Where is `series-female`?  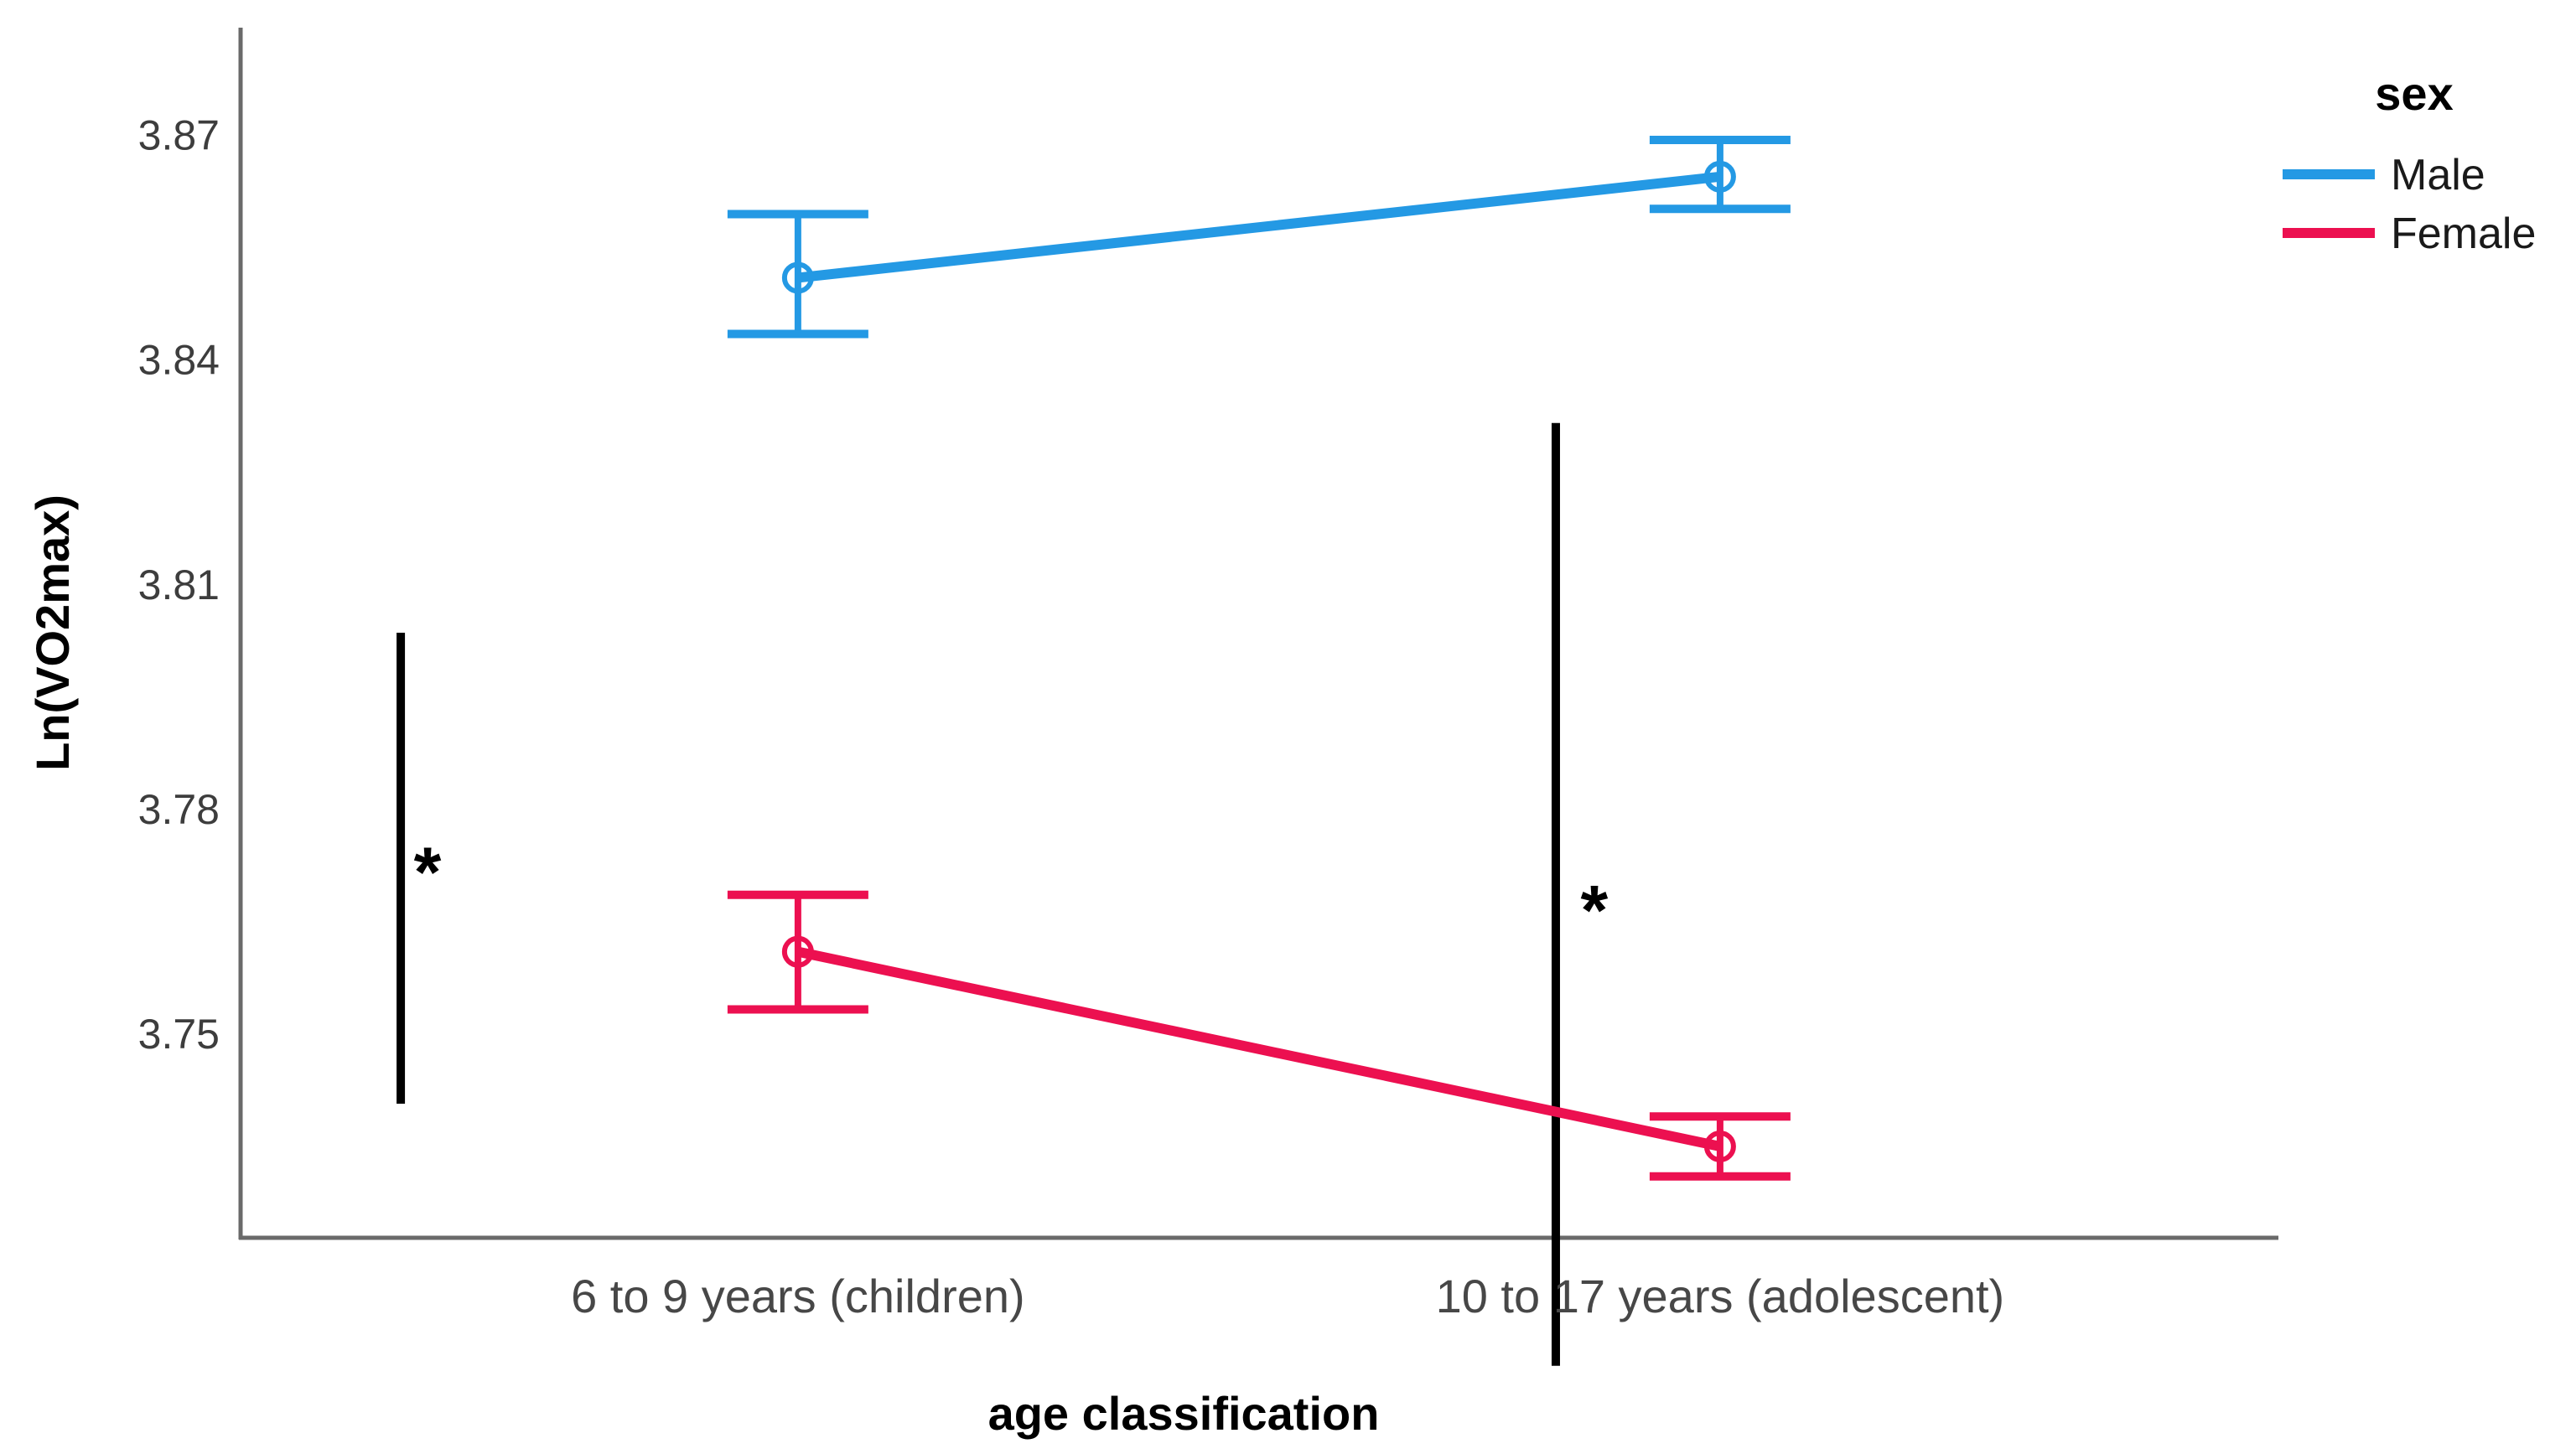
series-female is located at coordinates (1259, 1036).